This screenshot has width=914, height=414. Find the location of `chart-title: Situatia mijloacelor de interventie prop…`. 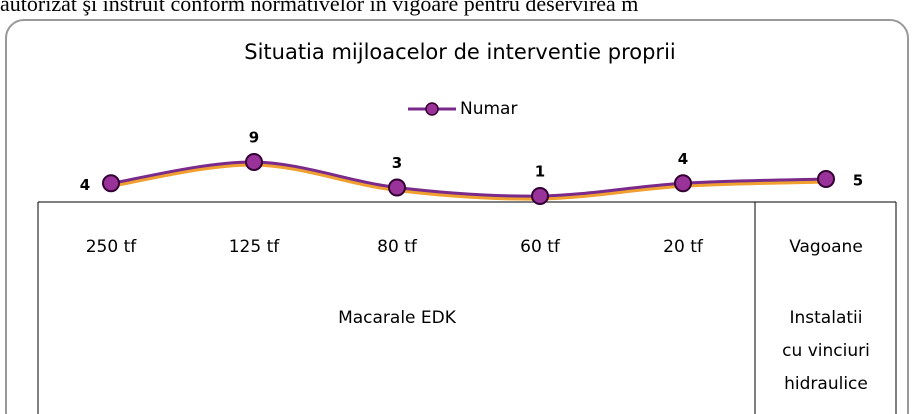

chart-title: Situatia mijloacelor de interventie prop… is located at coordinates (459, 52).